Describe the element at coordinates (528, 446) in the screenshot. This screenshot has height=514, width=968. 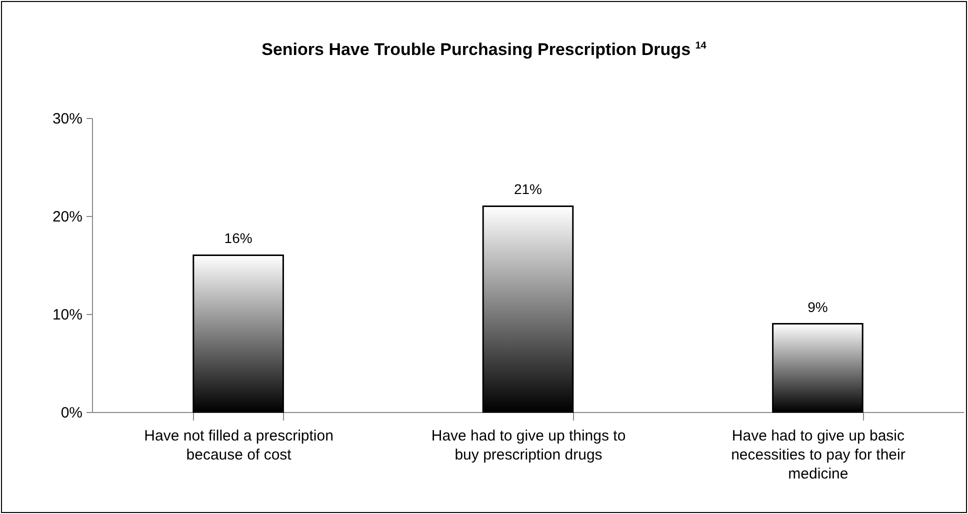
I see `x-tick-label: Have had to give up things to buy prescription drugs` at that location.